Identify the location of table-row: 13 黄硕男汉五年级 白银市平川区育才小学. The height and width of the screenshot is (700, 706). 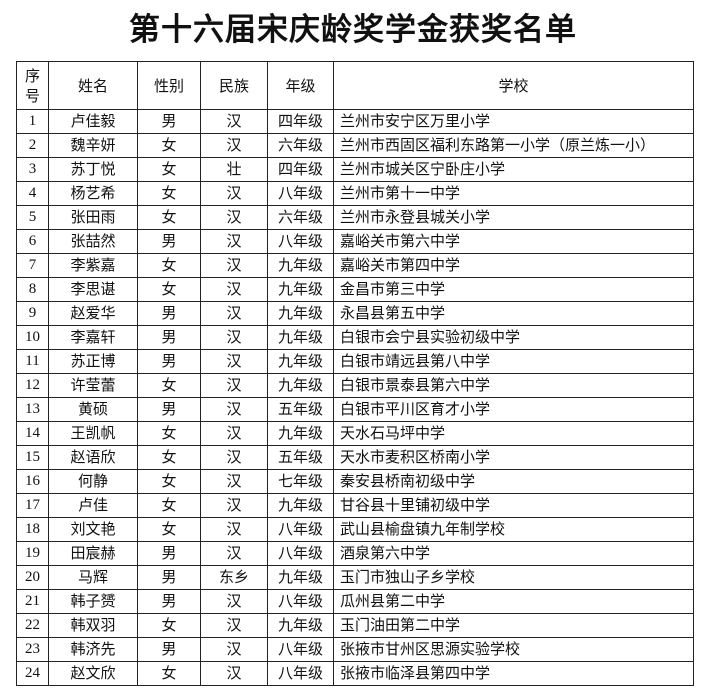
(355, 409).